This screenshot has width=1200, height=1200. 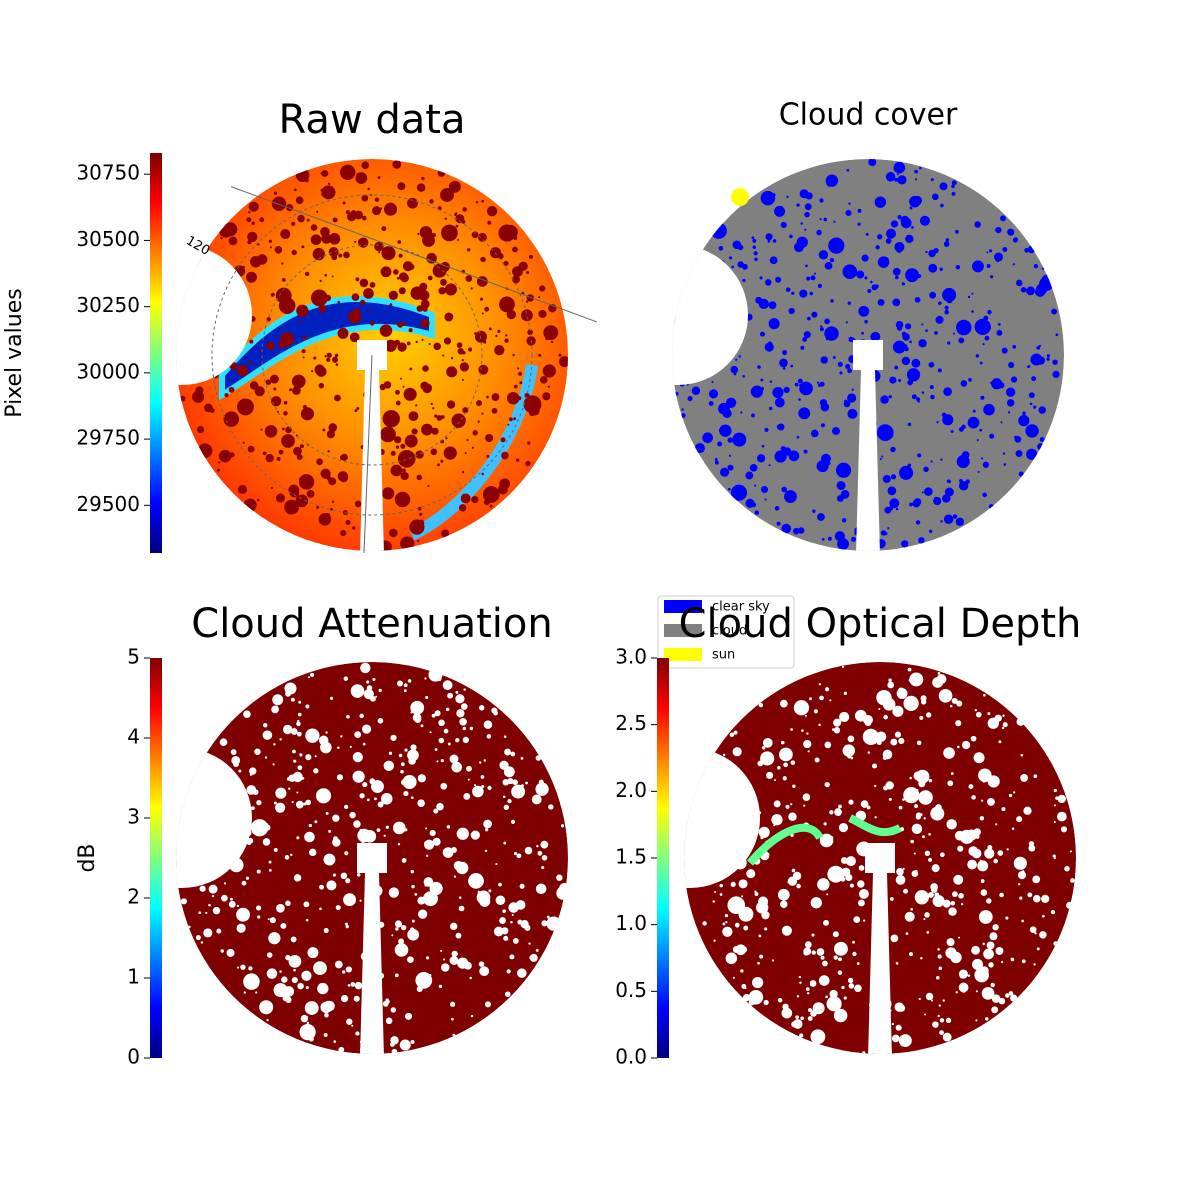 What do you see at coordinates (371, 624) in the screenshot?
I see `panel-title: Cloud Attenuation` at bounding box center [371, 624].